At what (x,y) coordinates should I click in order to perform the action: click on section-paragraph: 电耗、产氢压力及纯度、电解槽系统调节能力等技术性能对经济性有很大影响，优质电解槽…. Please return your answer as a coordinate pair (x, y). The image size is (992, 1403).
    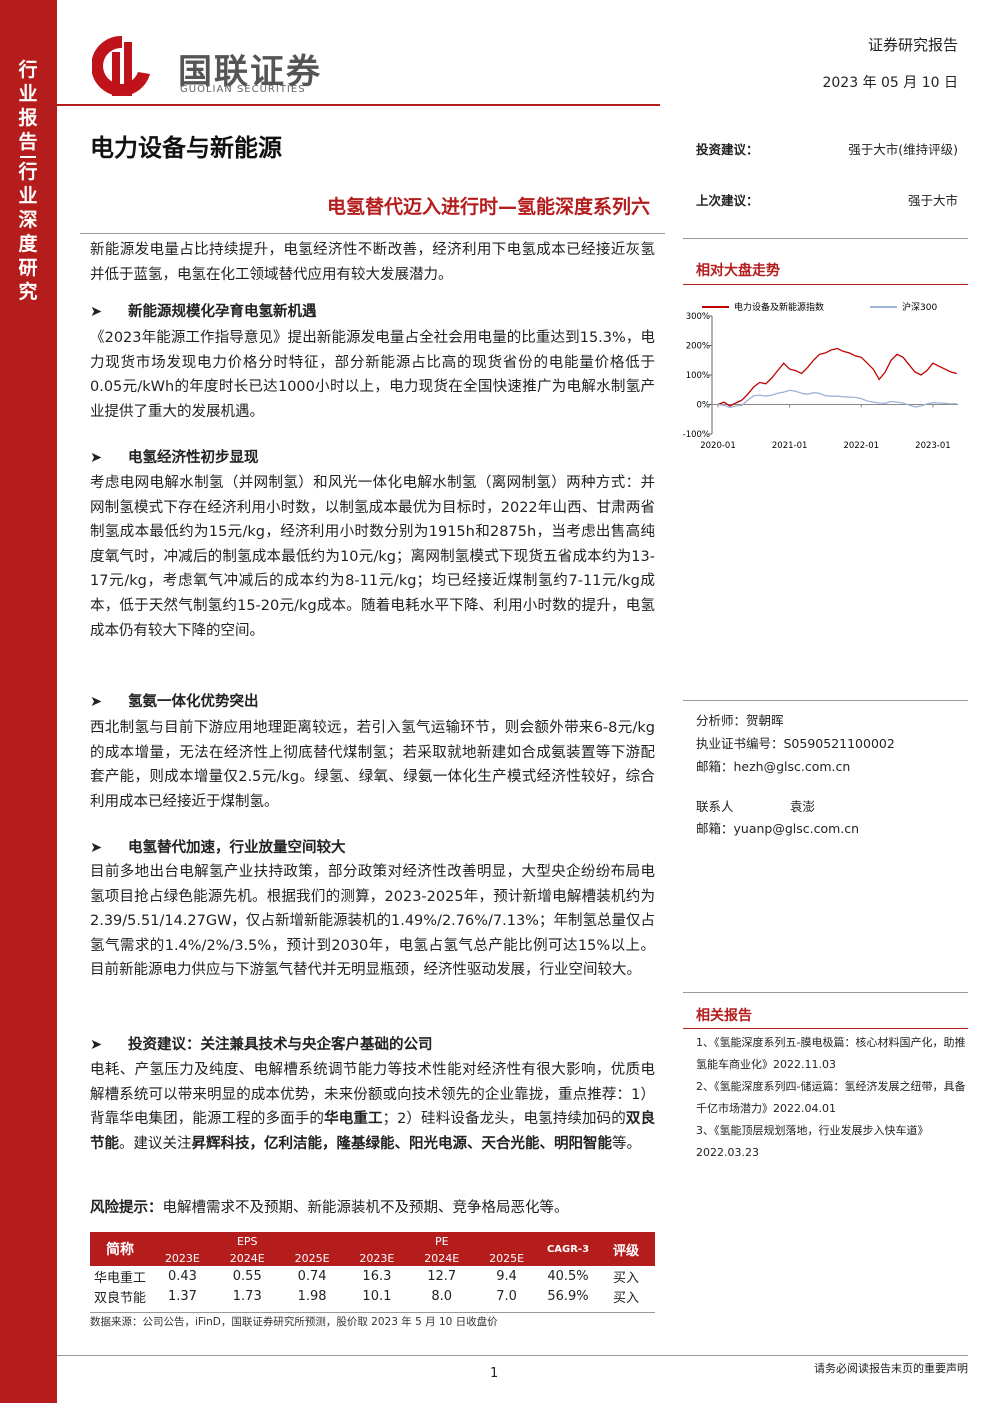
    Looking at the image, I should click on (372, 1107).